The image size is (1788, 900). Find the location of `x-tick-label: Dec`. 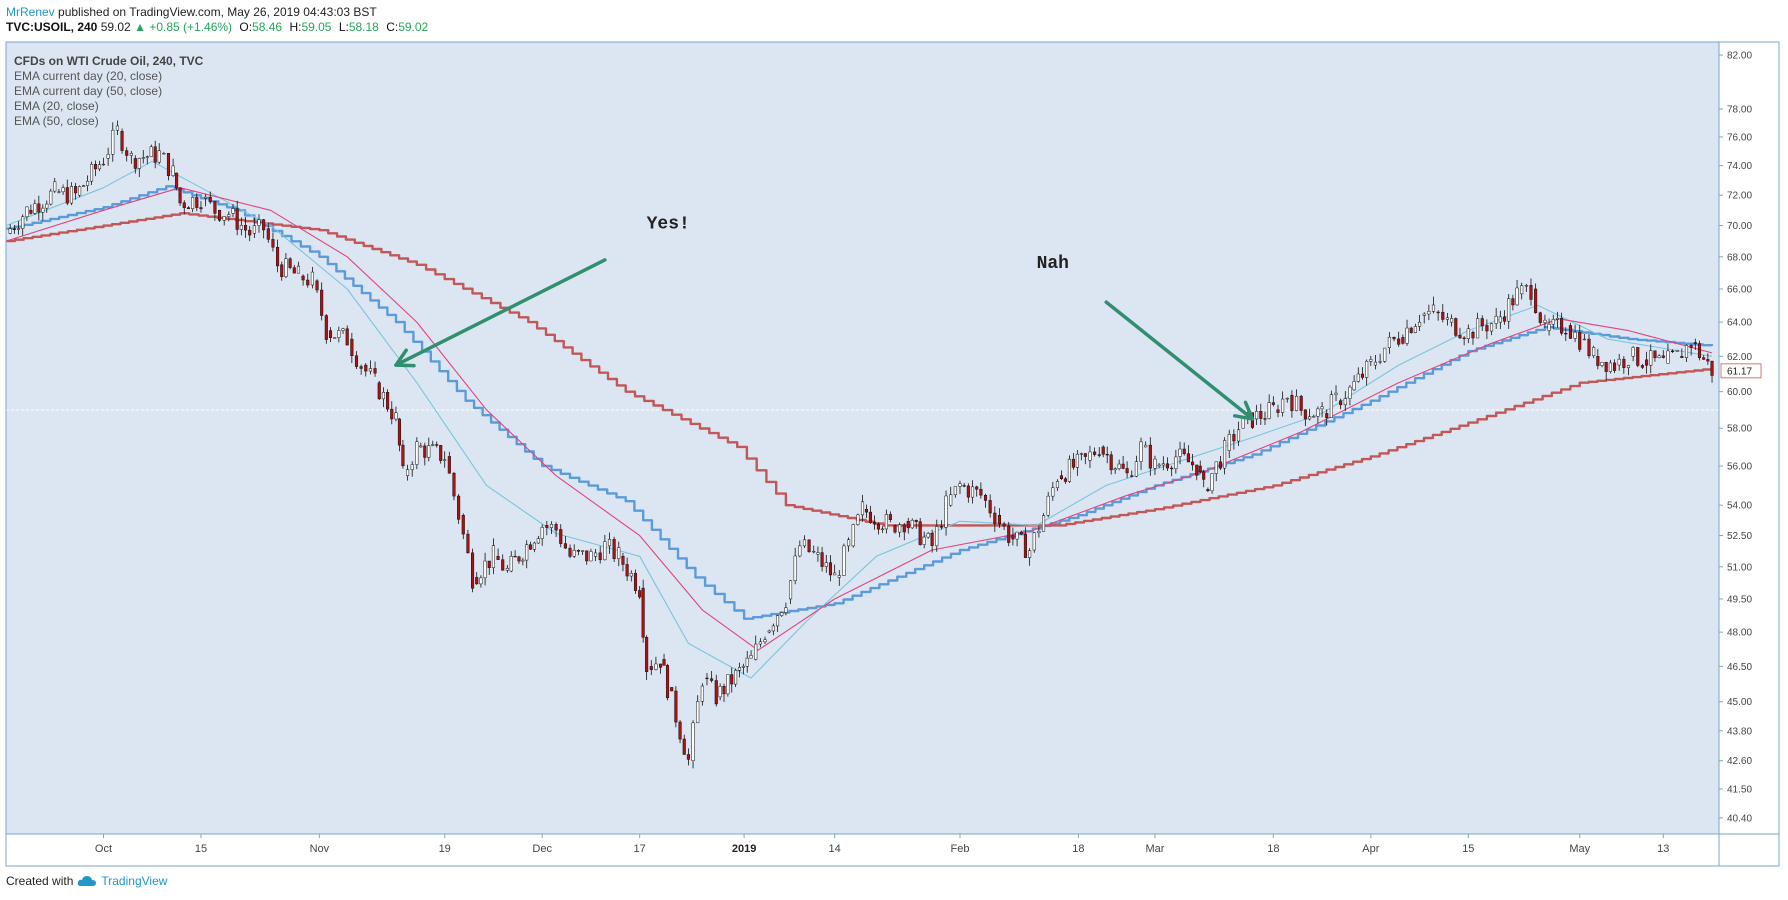

x-tick-label: Dec is located at coordinates (542, 849).